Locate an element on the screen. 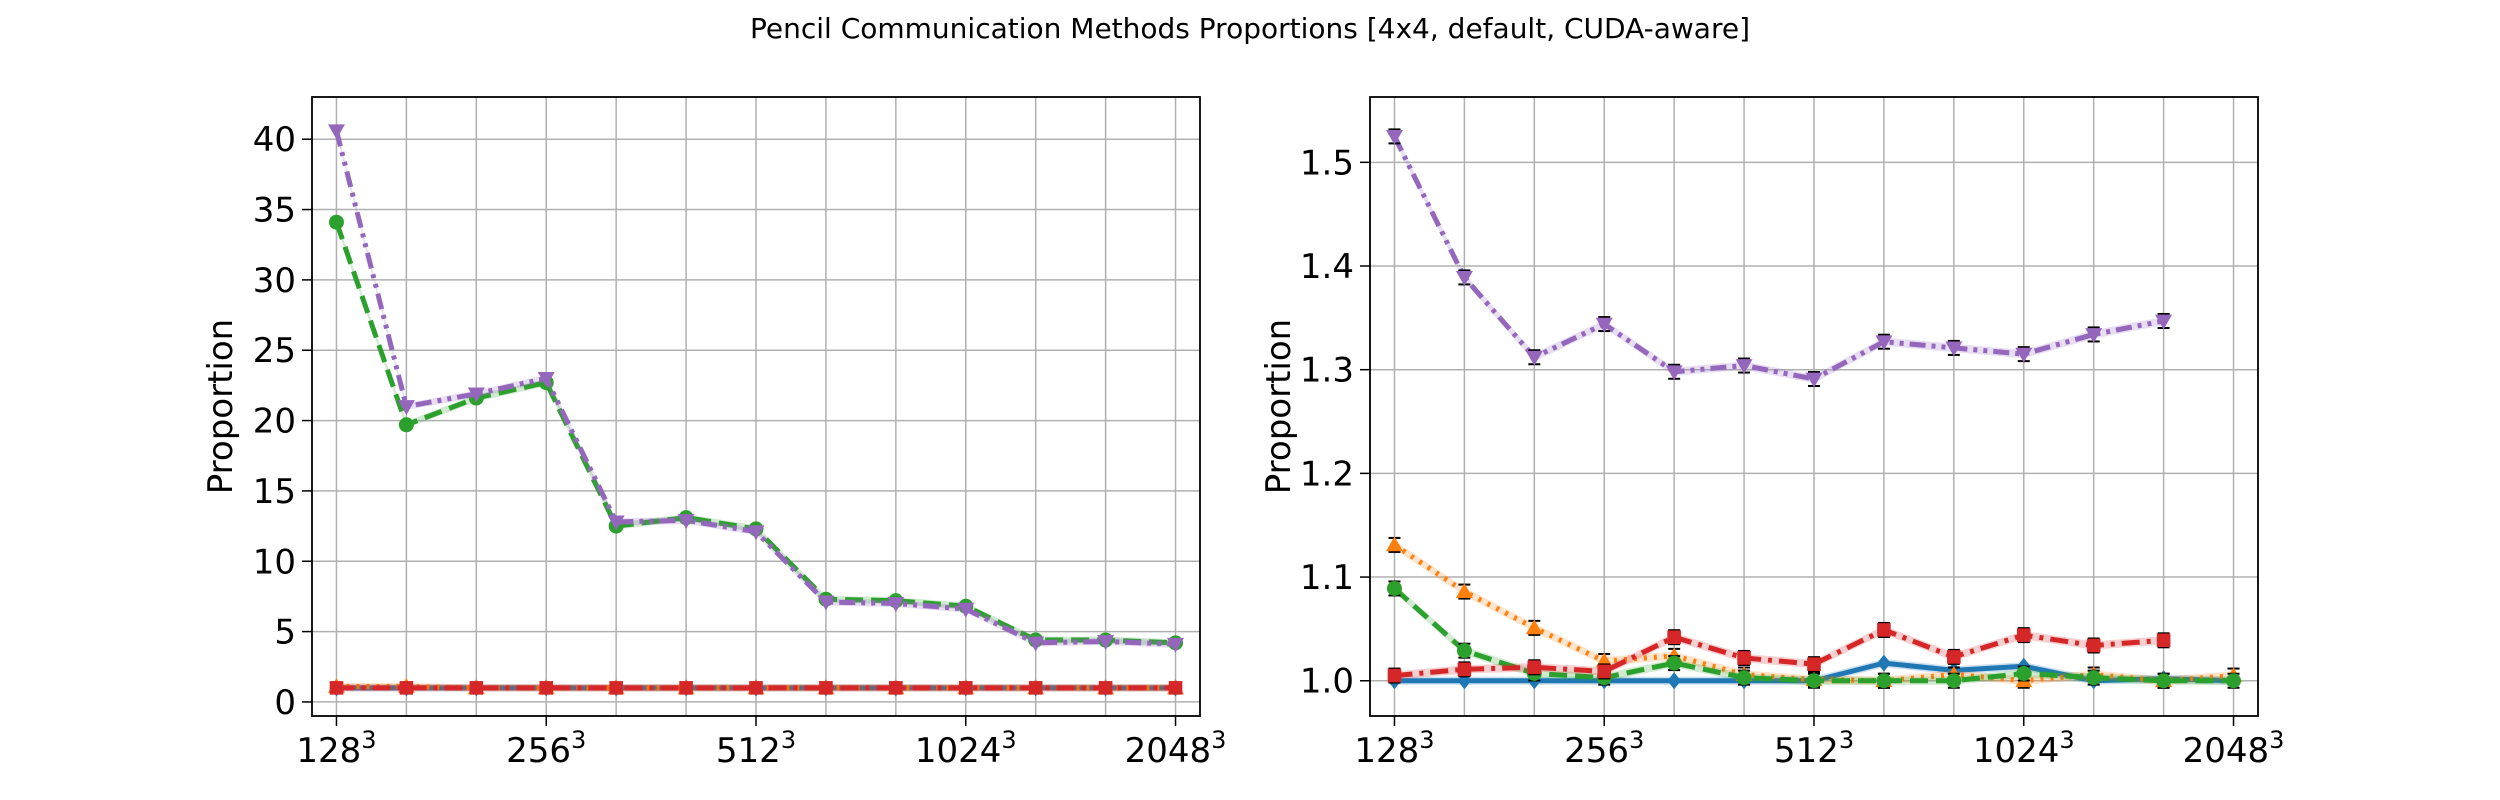  y-tick-label: 35 is located at coordinates (274, 211).